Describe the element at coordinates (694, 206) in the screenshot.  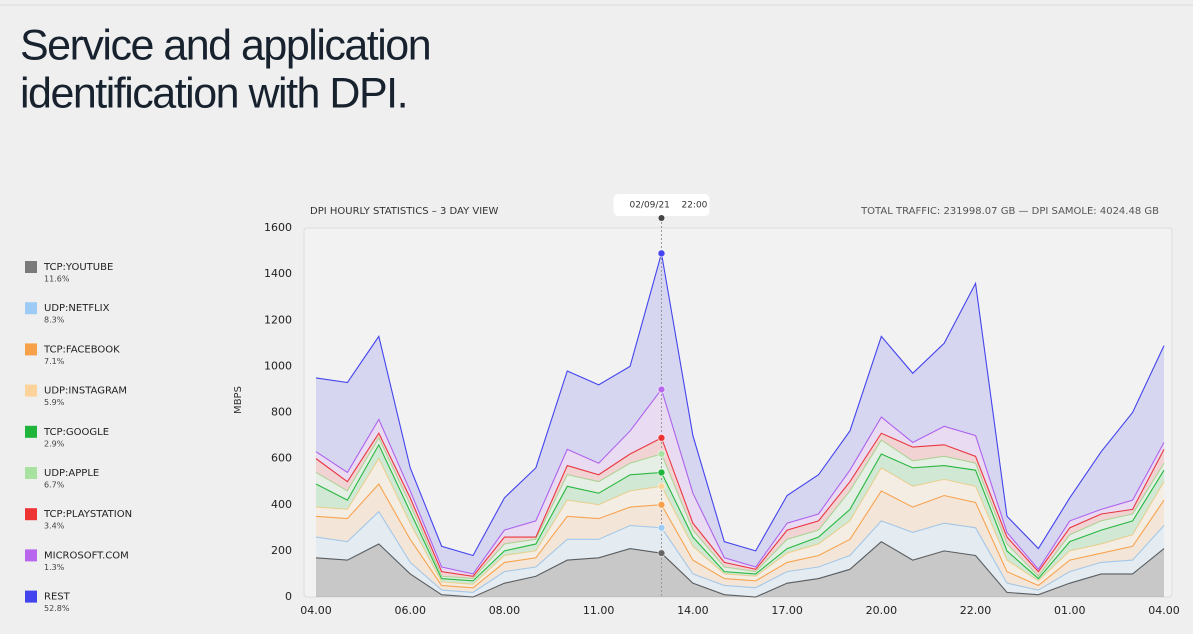
I see `tooltip-time: 22:00` at that location.